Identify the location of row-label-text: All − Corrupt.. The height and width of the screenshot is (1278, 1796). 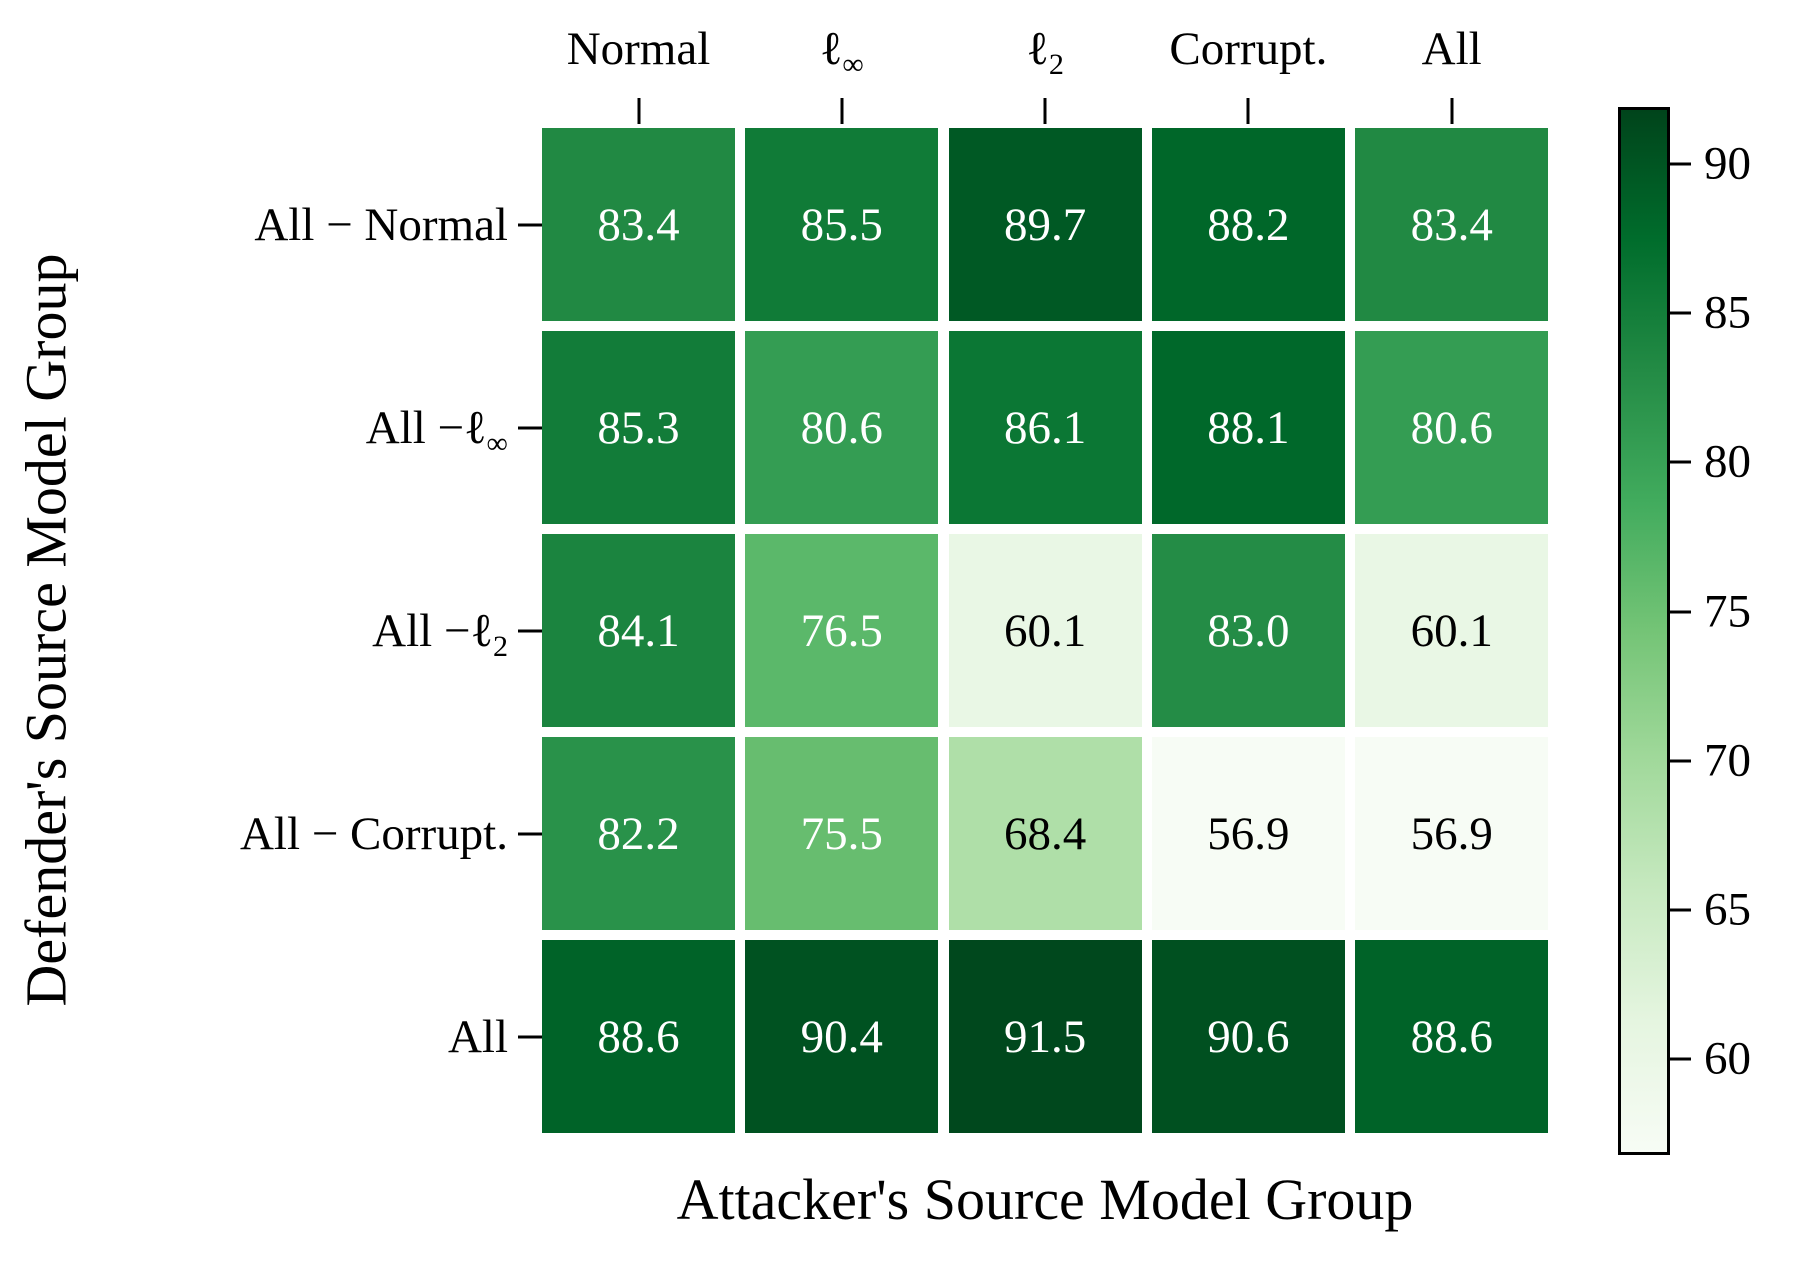
(373, 833).